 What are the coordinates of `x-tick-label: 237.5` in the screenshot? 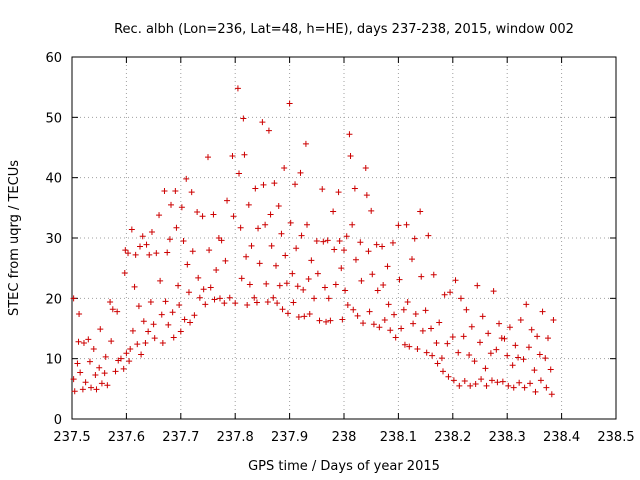 It's located at (71, 437).